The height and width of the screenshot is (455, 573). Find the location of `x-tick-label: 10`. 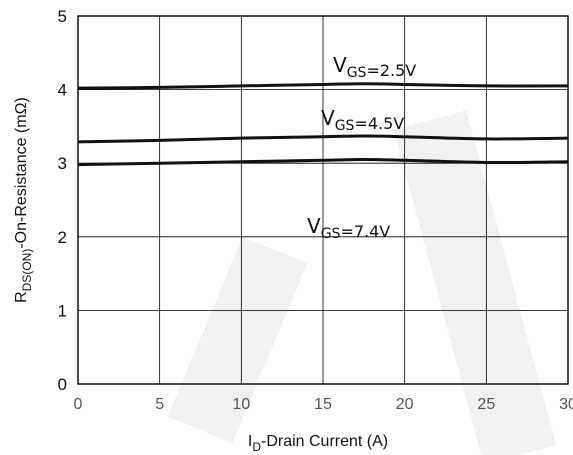

x-tick-label: 10 is located at coordinates (241, 404).